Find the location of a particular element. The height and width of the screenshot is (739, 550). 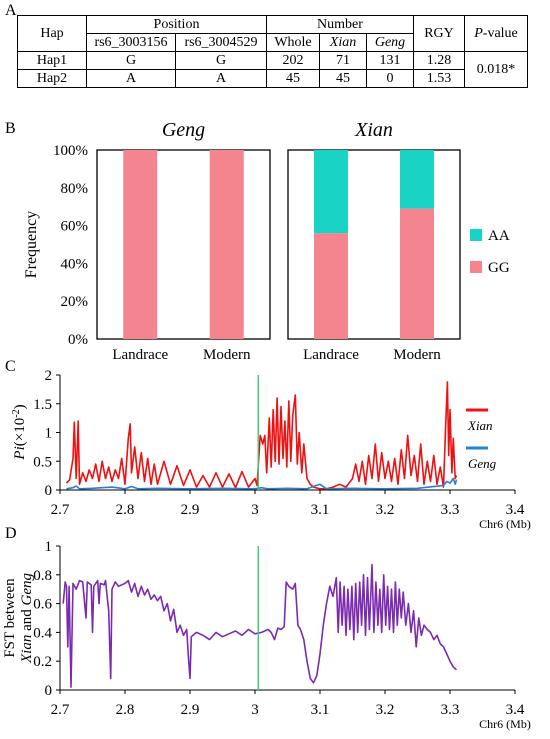

subheader-snp2: rs6_3004529 is located at coordinates (221, 42).